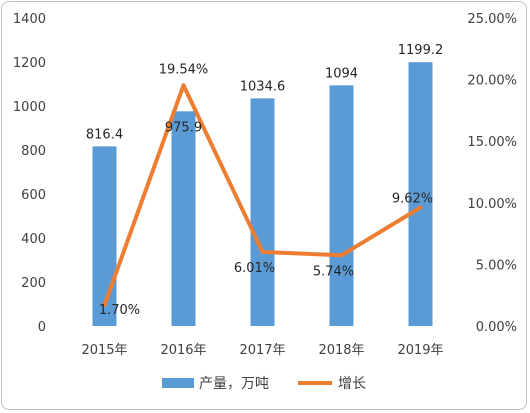 This screenshot has width=530, height=413. Describe the element at coordinates (254, 268) in the screenshot. I see `line-data-label: 6.01%` at that location.